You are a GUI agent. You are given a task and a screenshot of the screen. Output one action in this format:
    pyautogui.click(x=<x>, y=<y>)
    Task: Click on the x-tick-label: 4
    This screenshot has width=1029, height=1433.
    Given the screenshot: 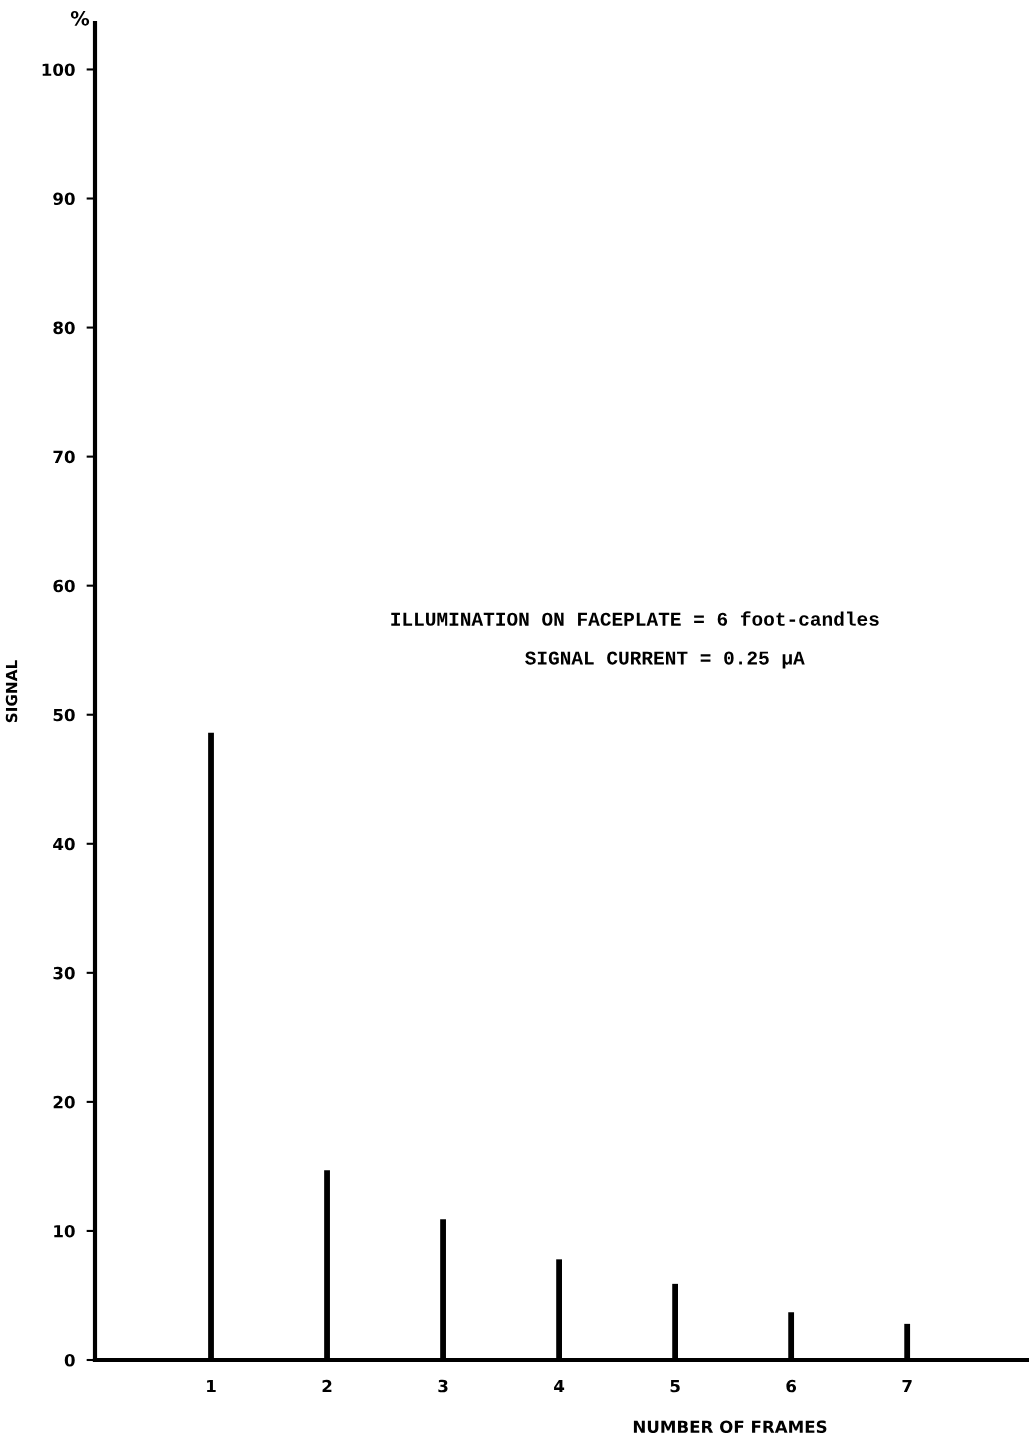 What is the action you would take?
    pyautogui.click(x=559, y=1386)
    